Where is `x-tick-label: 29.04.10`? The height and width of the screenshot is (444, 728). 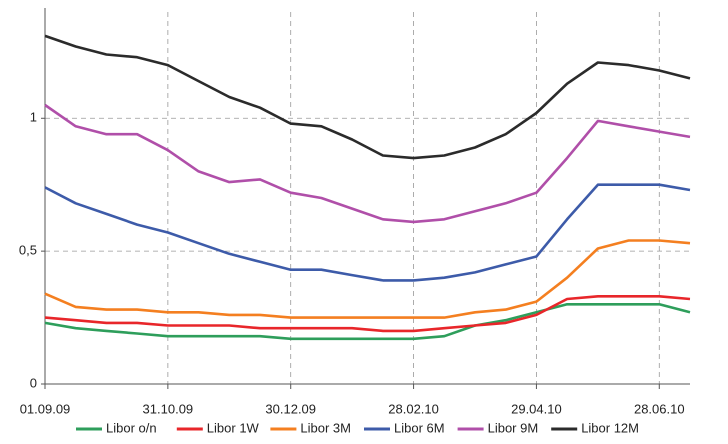
x-tick-label: 29.04.10 is located at coordinates (536, 408).